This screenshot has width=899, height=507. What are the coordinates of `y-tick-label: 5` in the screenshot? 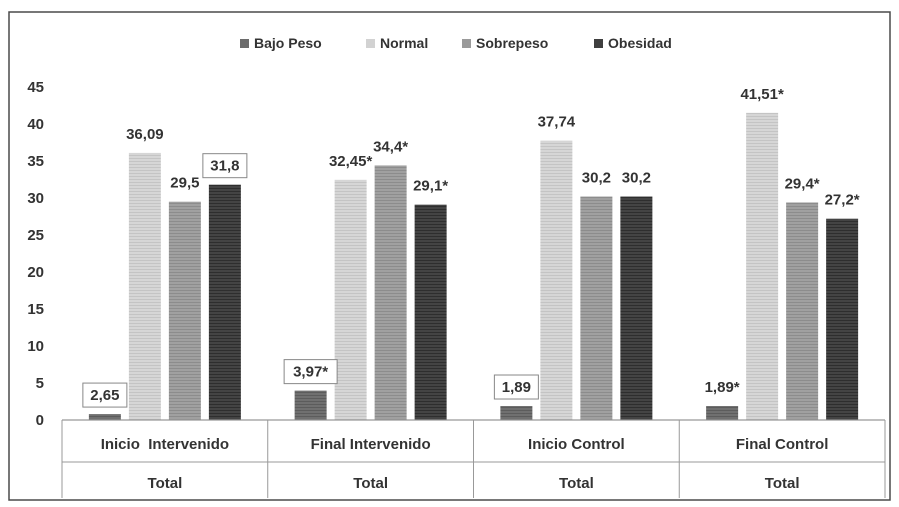 It's located at (40, 383).